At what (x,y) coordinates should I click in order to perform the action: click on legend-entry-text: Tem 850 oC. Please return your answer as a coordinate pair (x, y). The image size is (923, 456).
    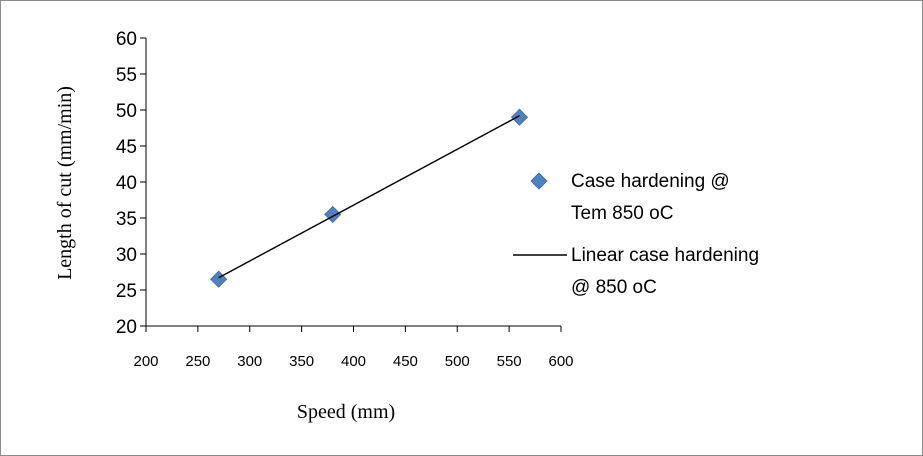
    Looking at the image, I should click on (622, 213).